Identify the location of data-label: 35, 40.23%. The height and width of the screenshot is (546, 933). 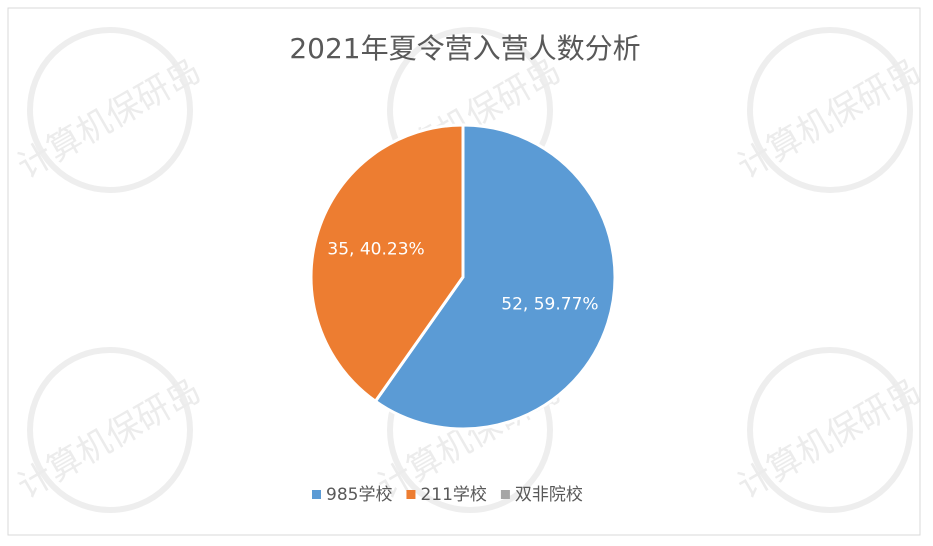
(375, 249).